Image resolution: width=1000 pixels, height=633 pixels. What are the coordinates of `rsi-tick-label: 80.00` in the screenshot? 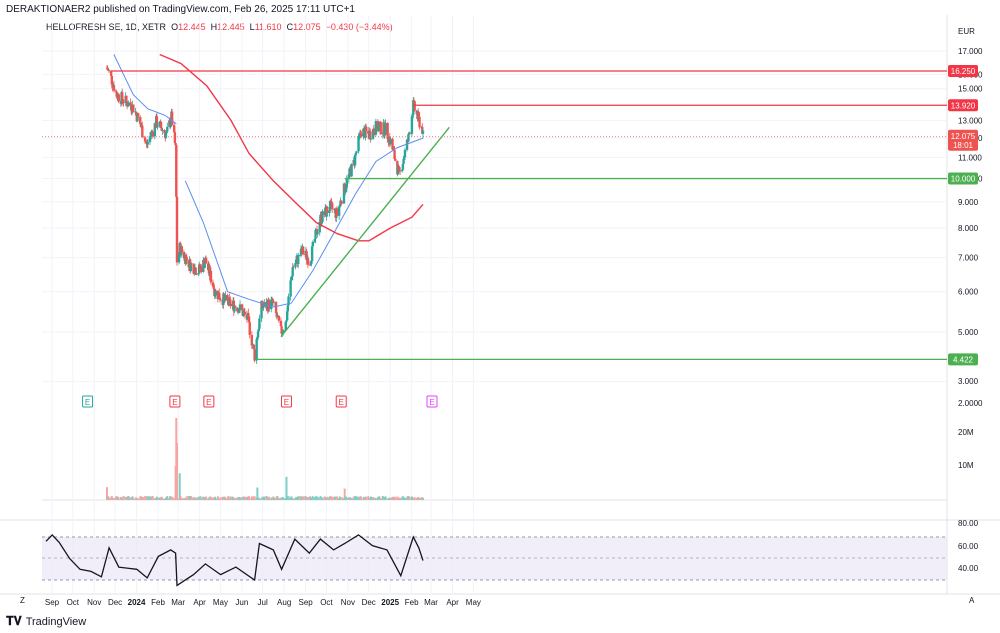 It's located at (968, 523).